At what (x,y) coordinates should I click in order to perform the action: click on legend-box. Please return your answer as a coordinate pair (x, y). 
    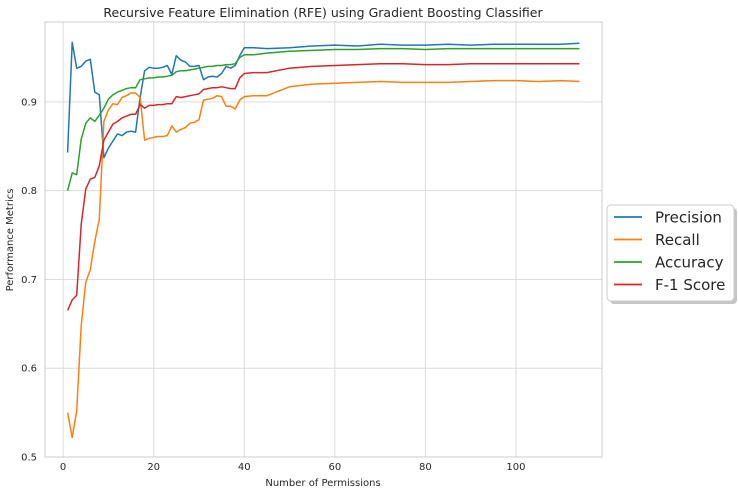
    Looking at the image, I should click on (670, 253).